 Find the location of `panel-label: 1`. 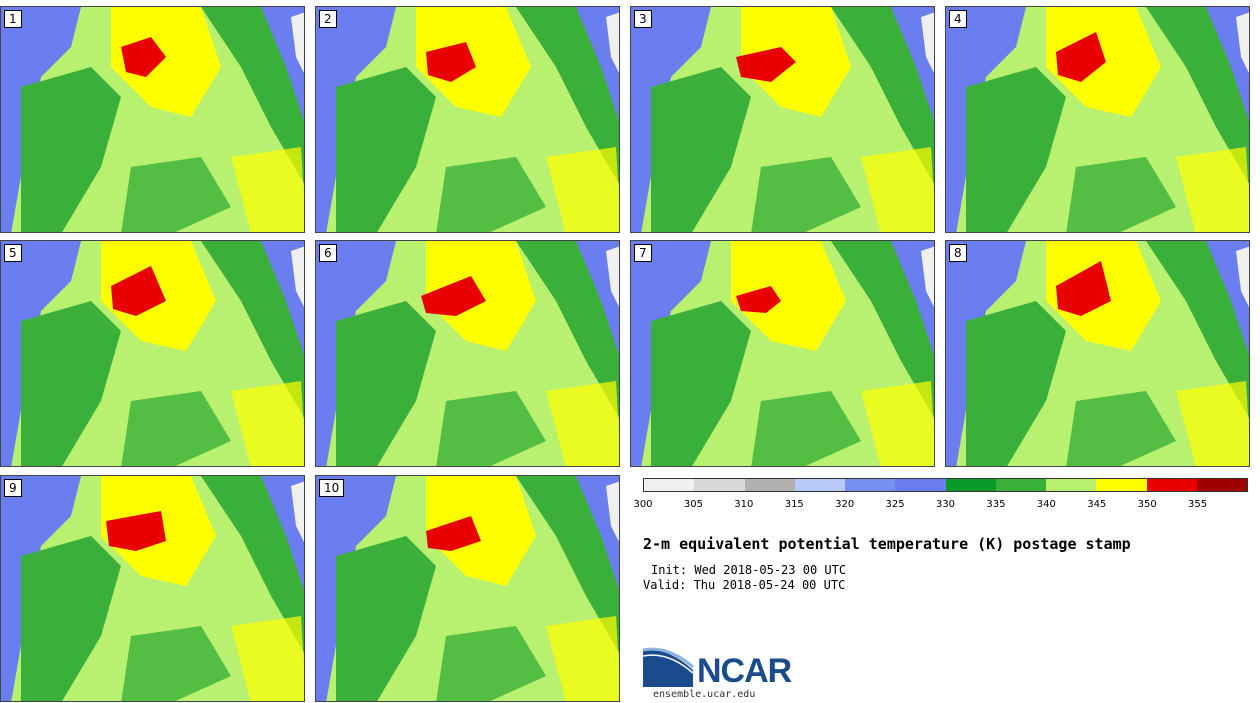

panel-label: 1 is located at coordinates (13, 19).